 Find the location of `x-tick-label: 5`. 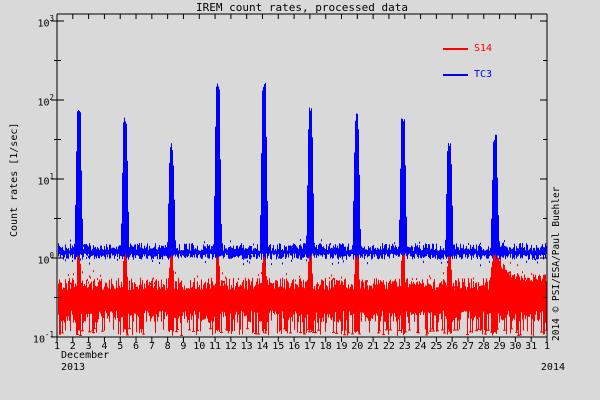

x-tick-label: 5 is located at coordinates (120, 346).